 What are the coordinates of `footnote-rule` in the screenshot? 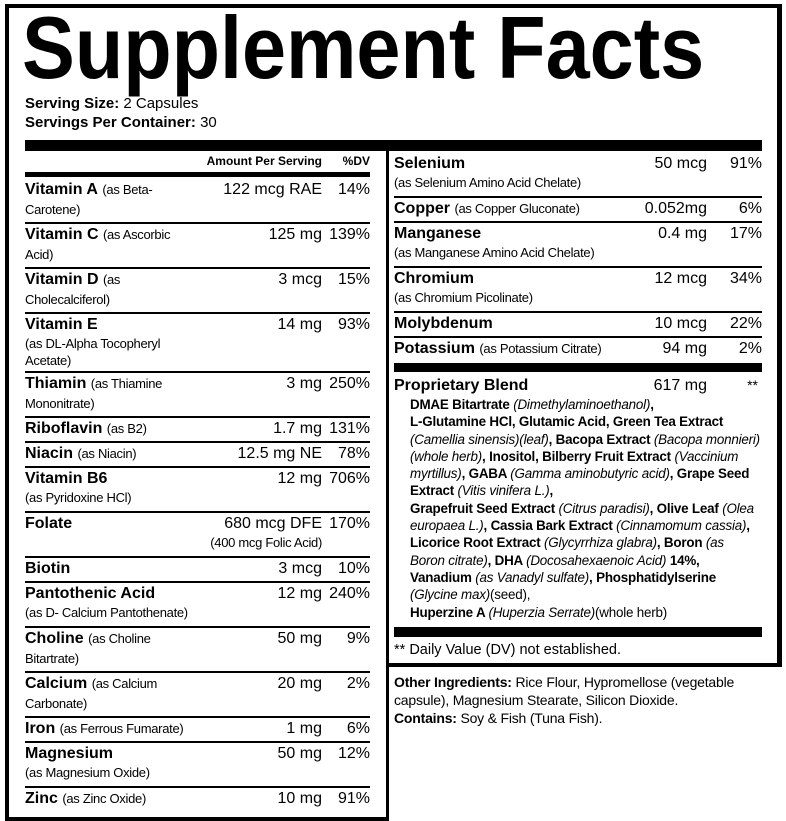 It's located at (578, 631).